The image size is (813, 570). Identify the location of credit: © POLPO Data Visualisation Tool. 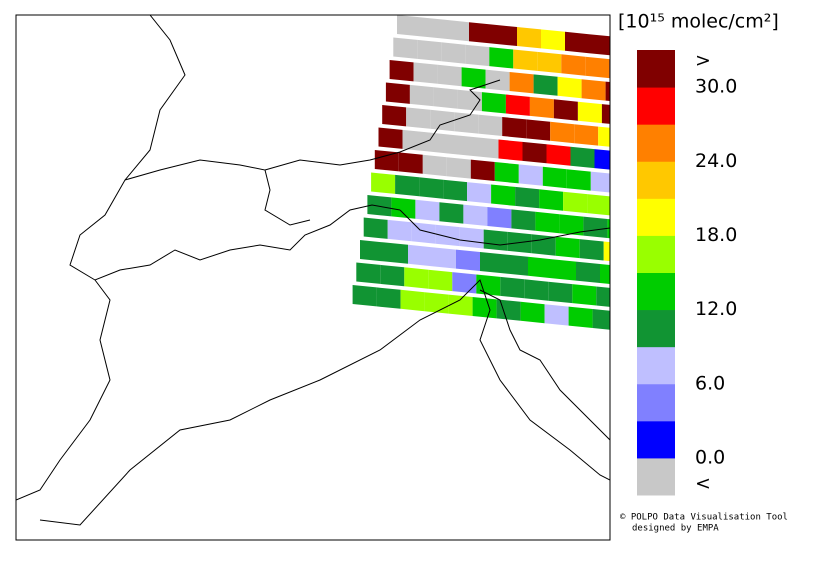
(704, 518).